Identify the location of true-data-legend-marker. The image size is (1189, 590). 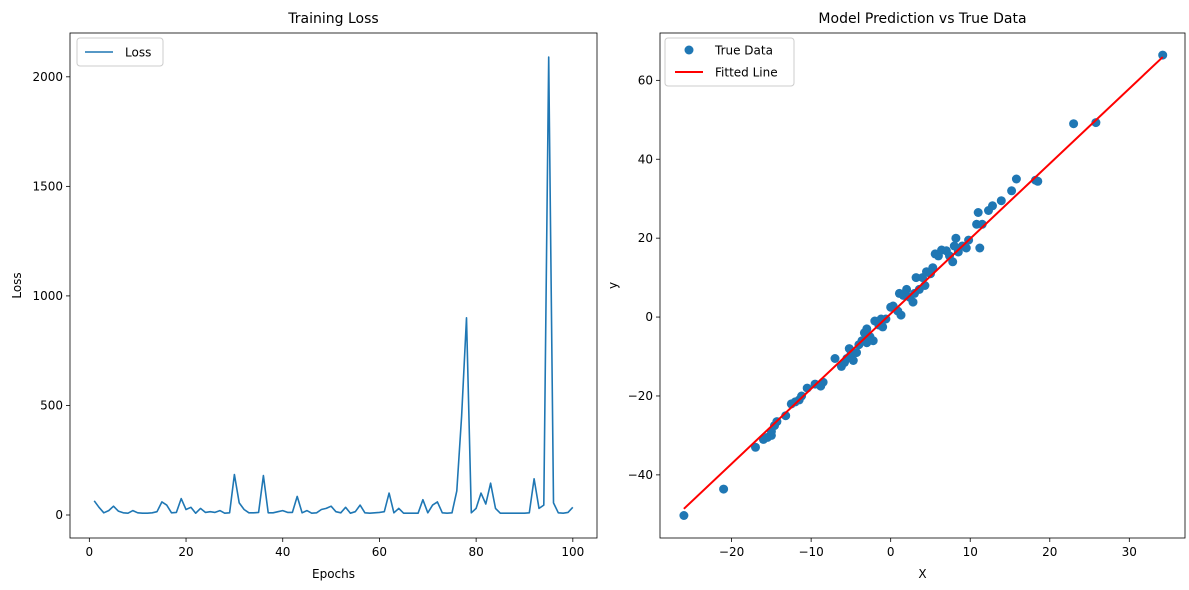
(689, 50).